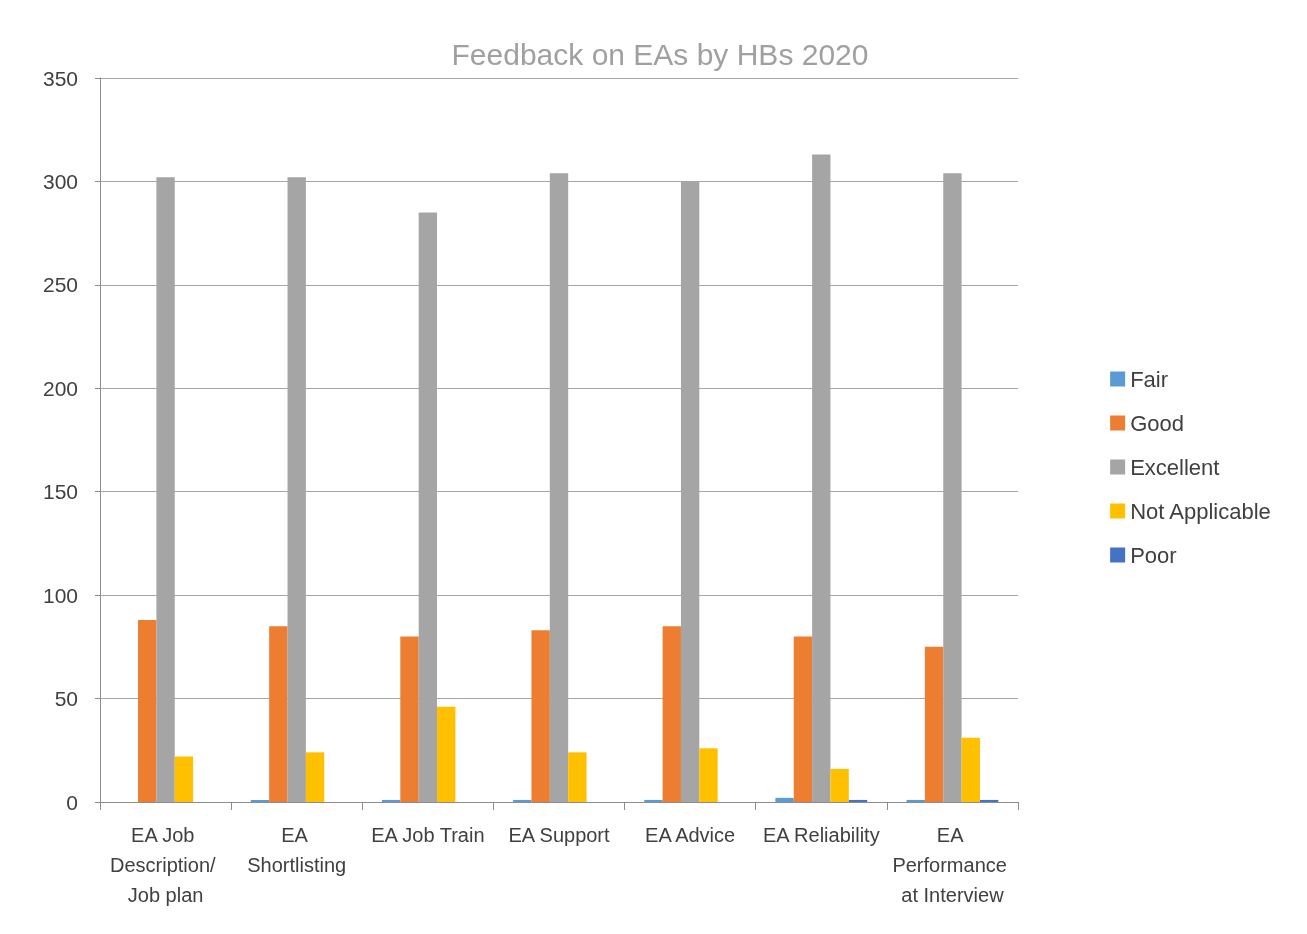 The height and width of the screenshot is (934, 1307). What do you see at coordinates (952, 865) in the screenshot?
I see `x-tick-label: EA Performance at Interview` at bounding box center [952, 865].